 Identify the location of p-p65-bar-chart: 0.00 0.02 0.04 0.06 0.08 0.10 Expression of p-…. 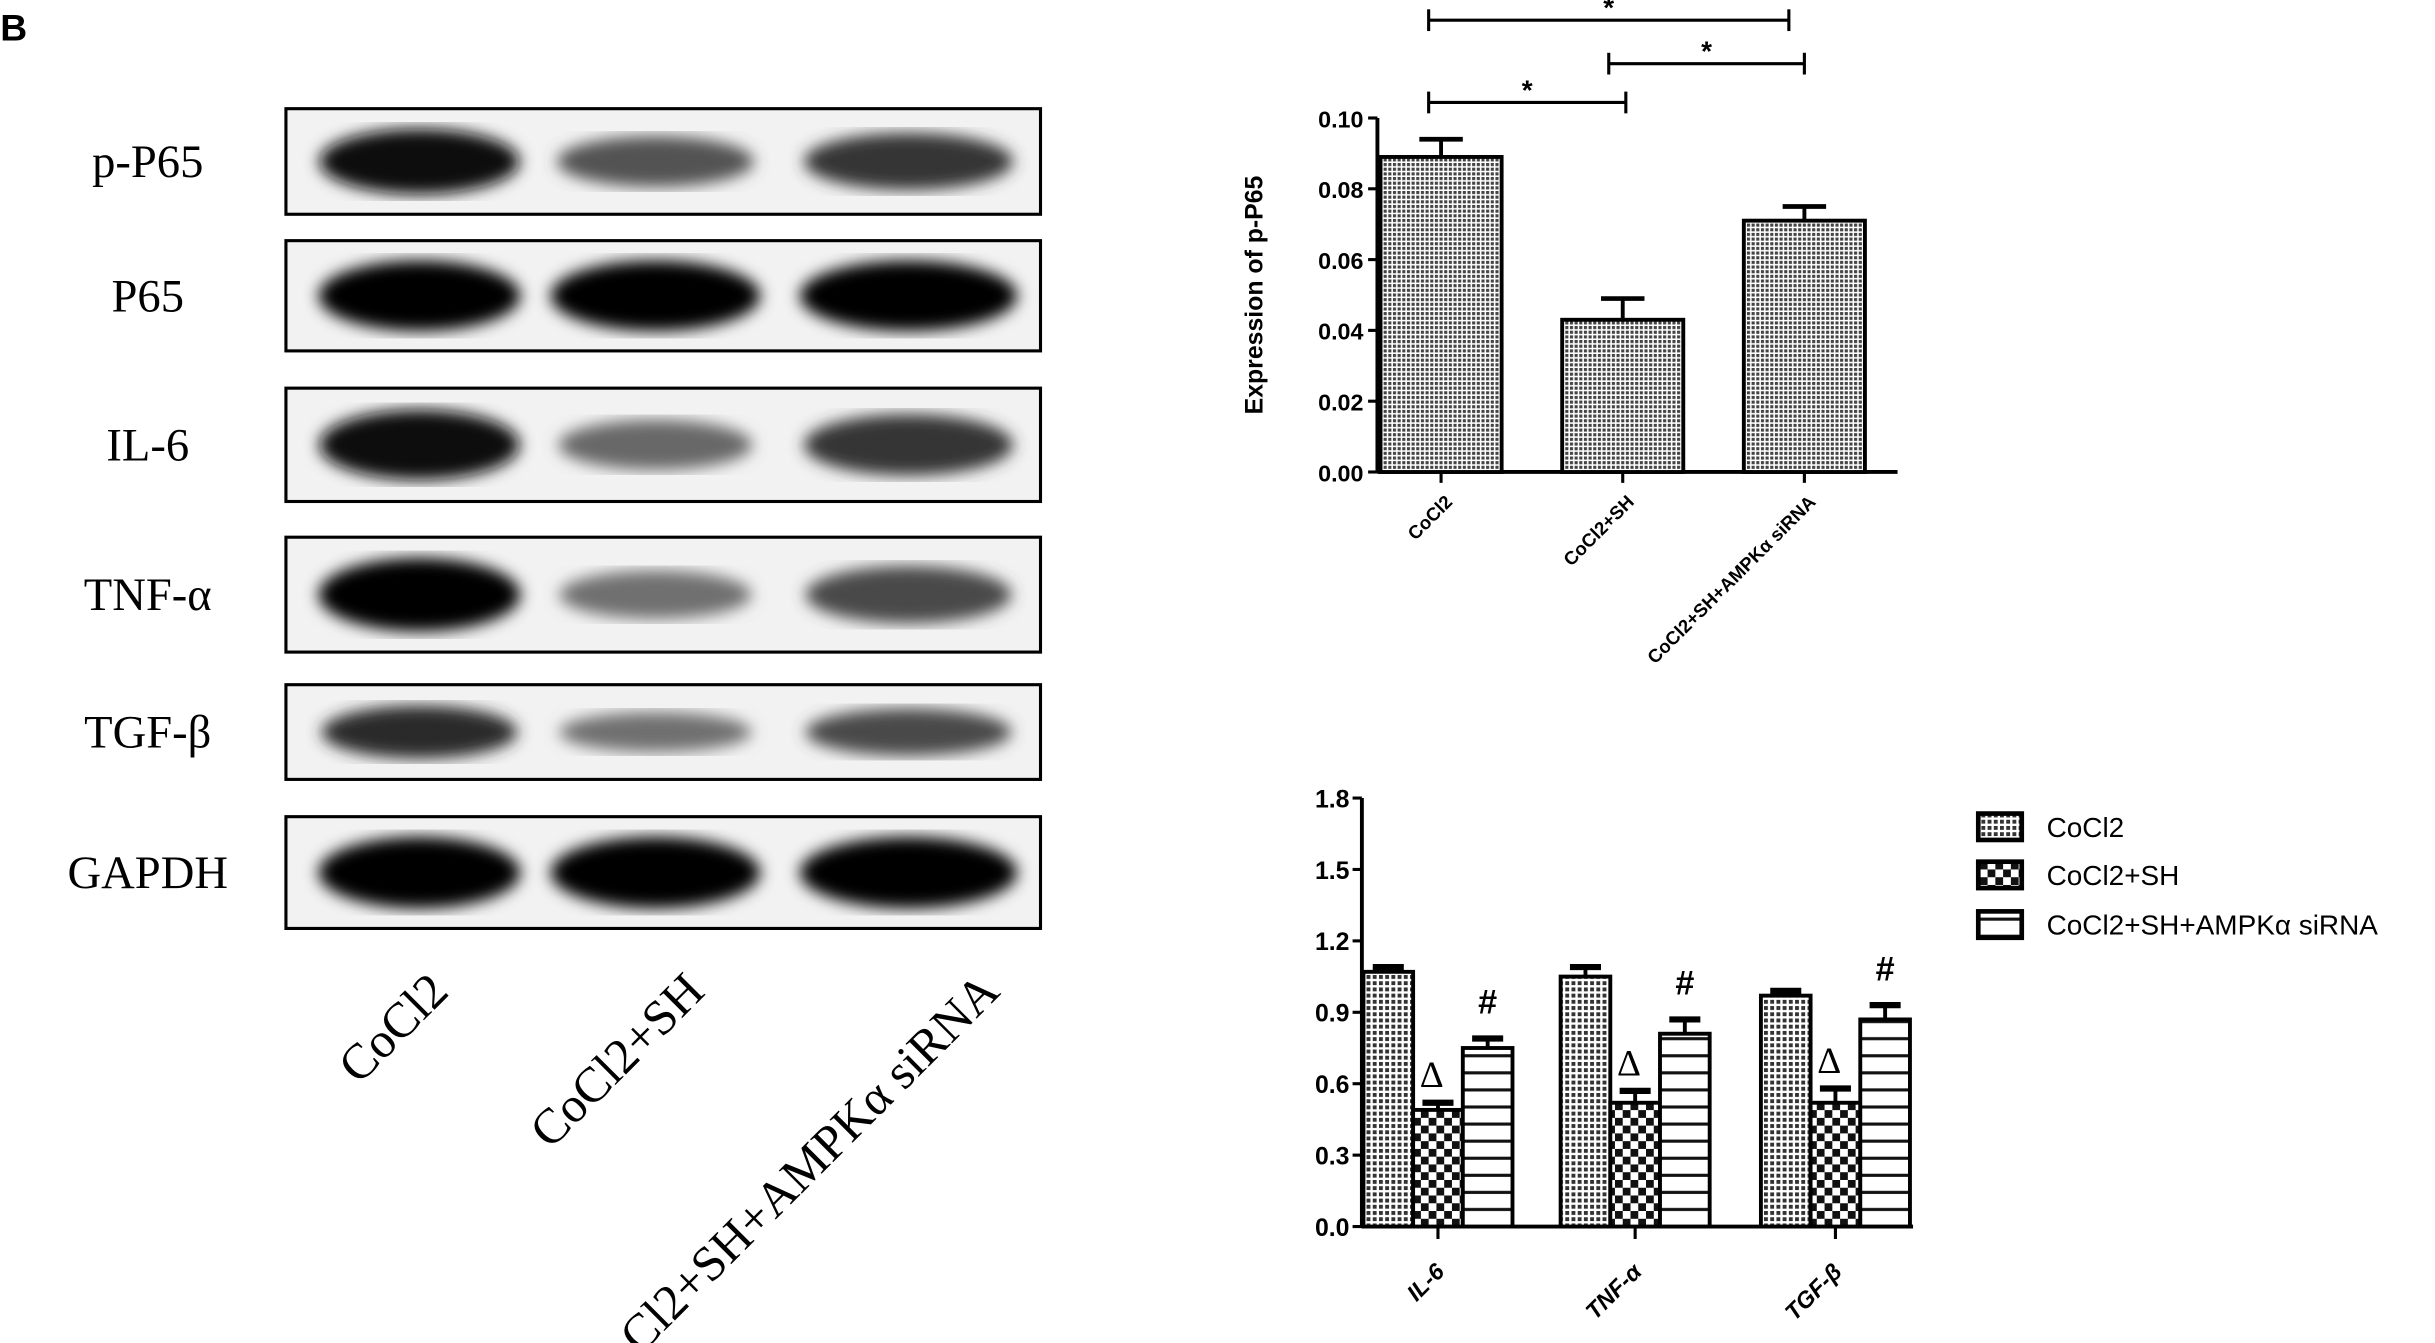
(1570, 334).